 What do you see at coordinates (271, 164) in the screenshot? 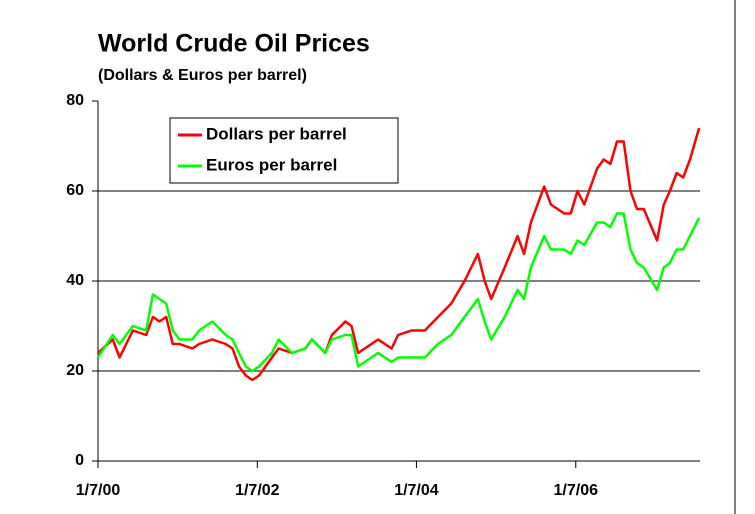
I see `legend-label: Euros per barrel` at bounding box center [271, 164].